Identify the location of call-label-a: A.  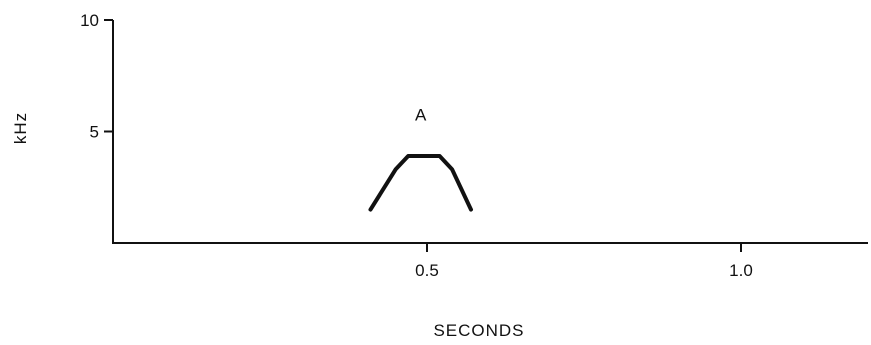
(421, 114).